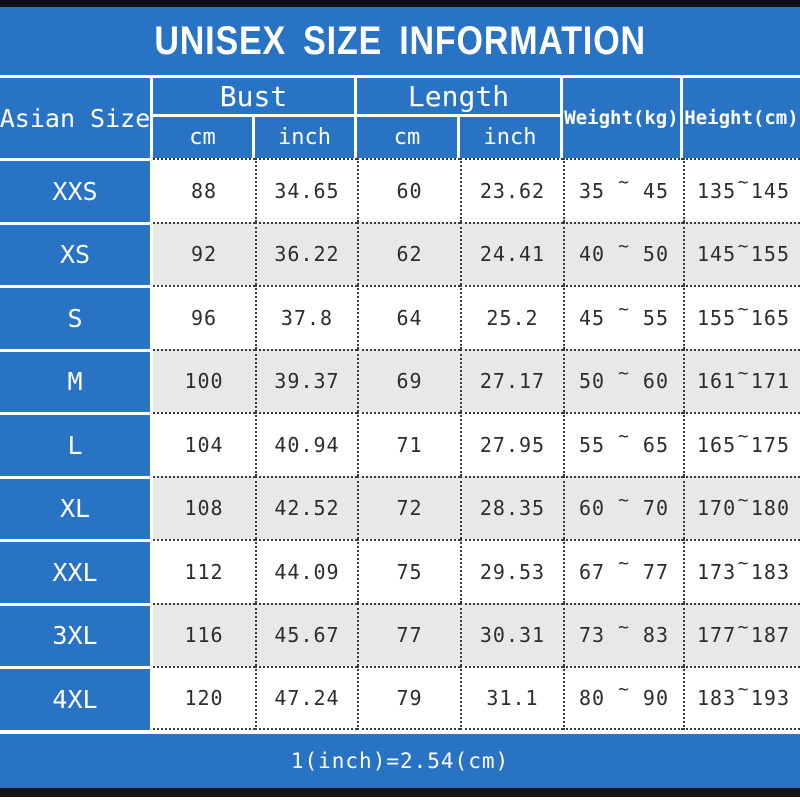  Describe the element at coordinates (408, 380) in the screenshot. I see `length-cm-cell: 69` at that location.